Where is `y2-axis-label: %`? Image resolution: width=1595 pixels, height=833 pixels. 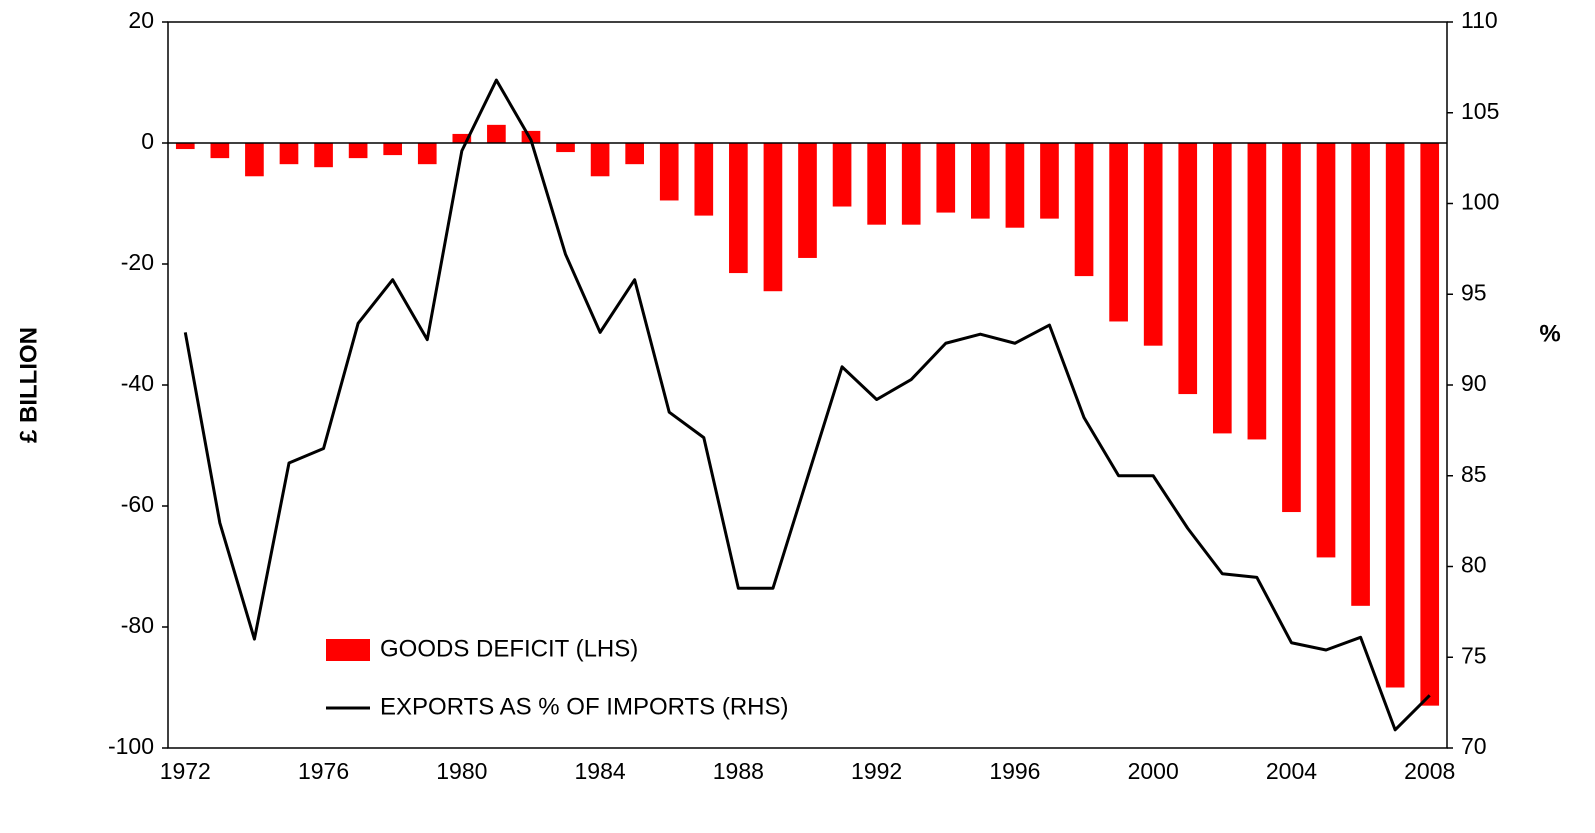 y2-axis-label: % is located at coordinates (1549, 333).